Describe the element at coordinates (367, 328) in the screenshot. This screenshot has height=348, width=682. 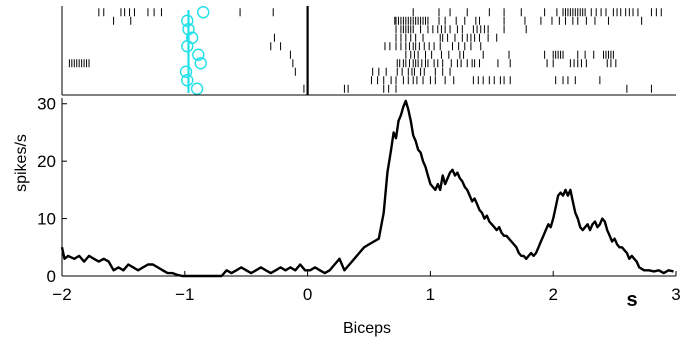
I see `x-axis-title: Biceps` at that location.